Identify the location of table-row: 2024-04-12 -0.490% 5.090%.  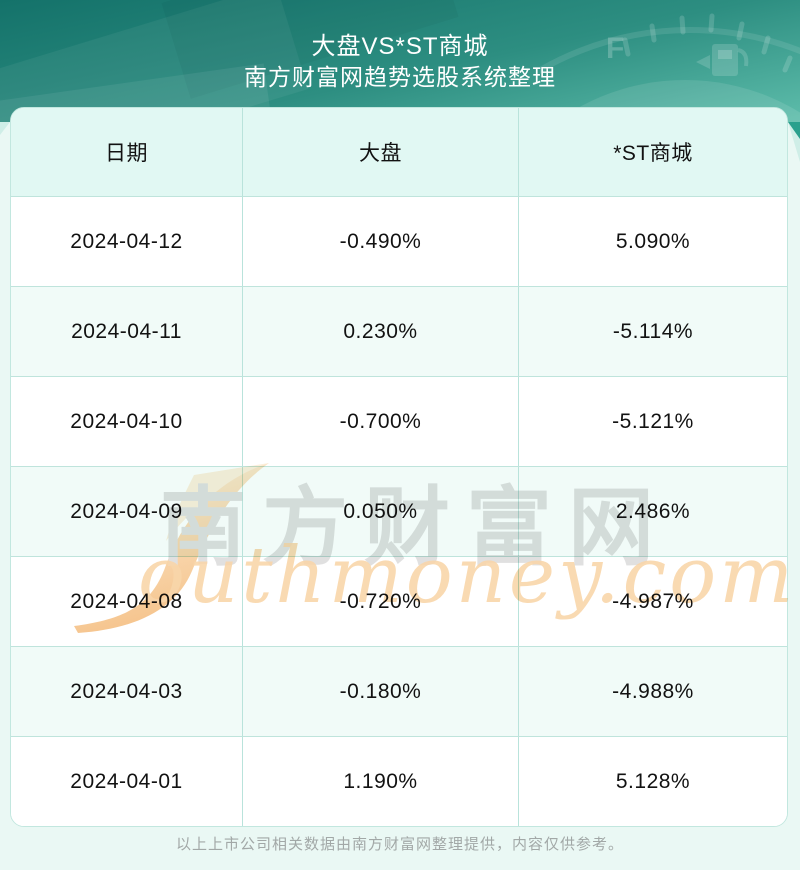
(399, 241).